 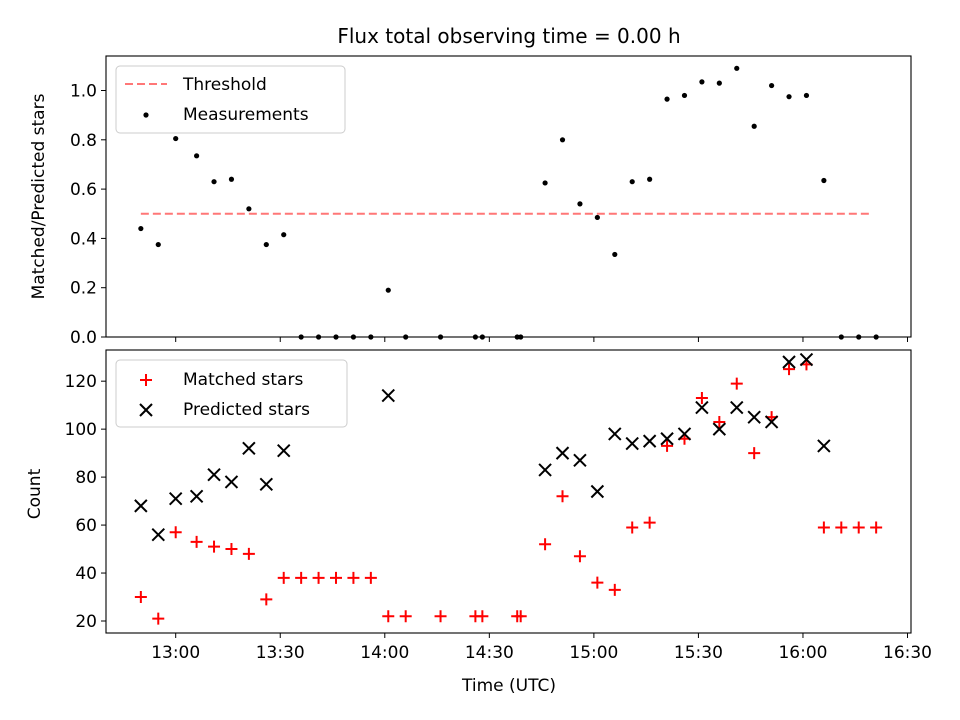 I want to click on chart-title: Flux total observing time = 0.00 h, so click(x=508, y=36).